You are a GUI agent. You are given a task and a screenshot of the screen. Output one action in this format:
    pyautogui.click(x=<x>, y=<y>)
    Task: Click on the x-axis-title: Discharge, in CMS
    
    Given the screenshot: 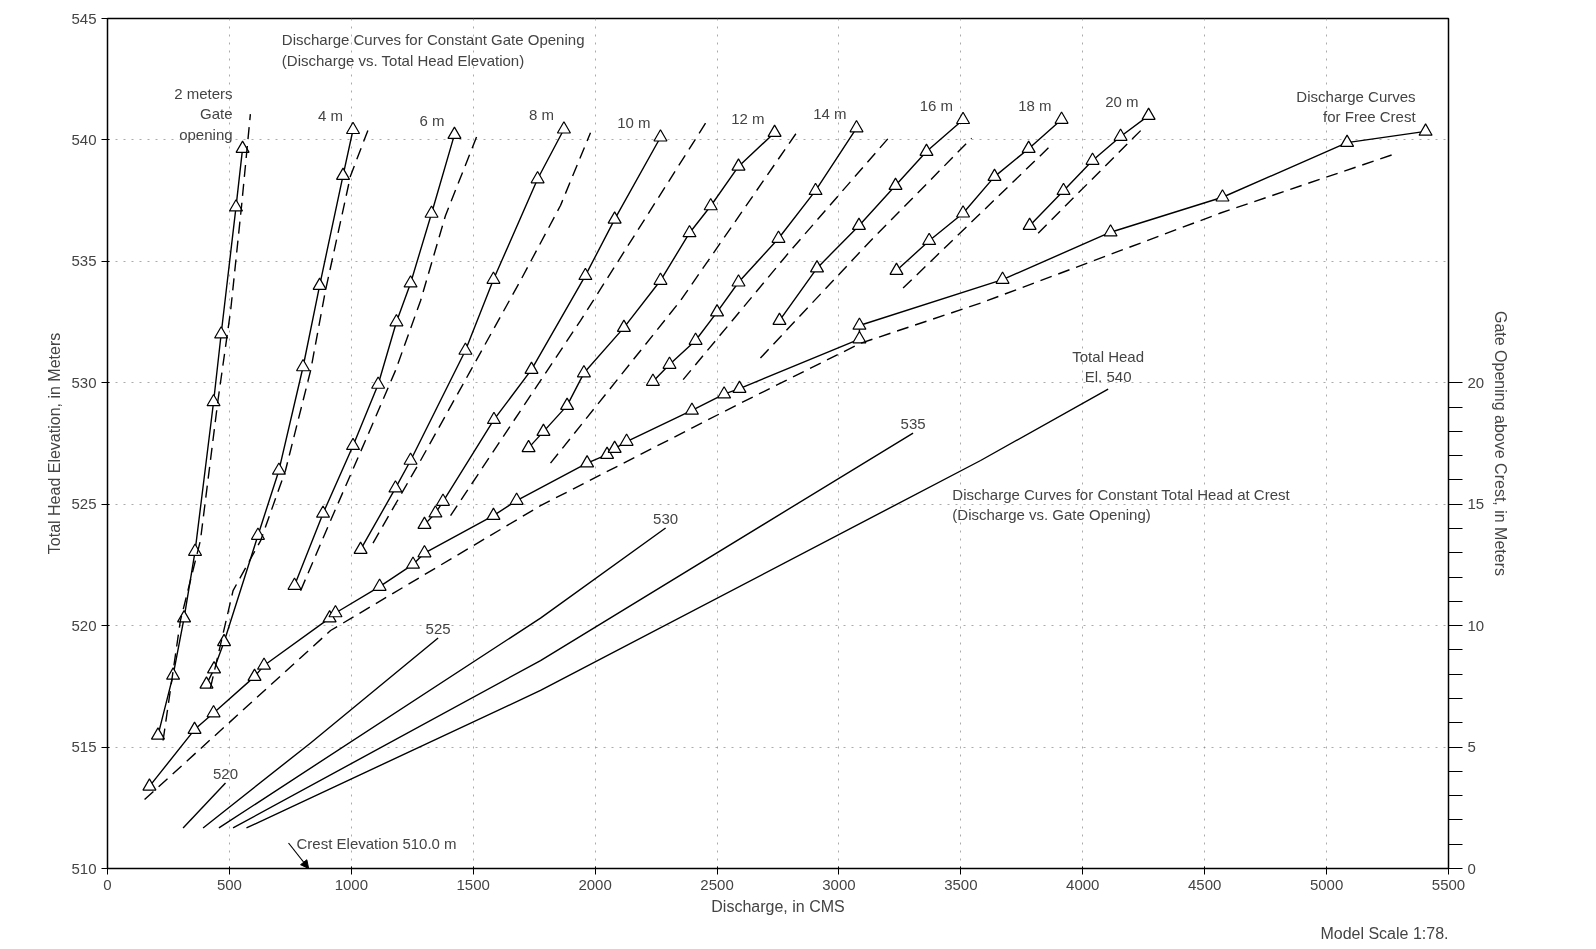 What is the action you would take?
    pyautogui.click(x=778, y=906)
    